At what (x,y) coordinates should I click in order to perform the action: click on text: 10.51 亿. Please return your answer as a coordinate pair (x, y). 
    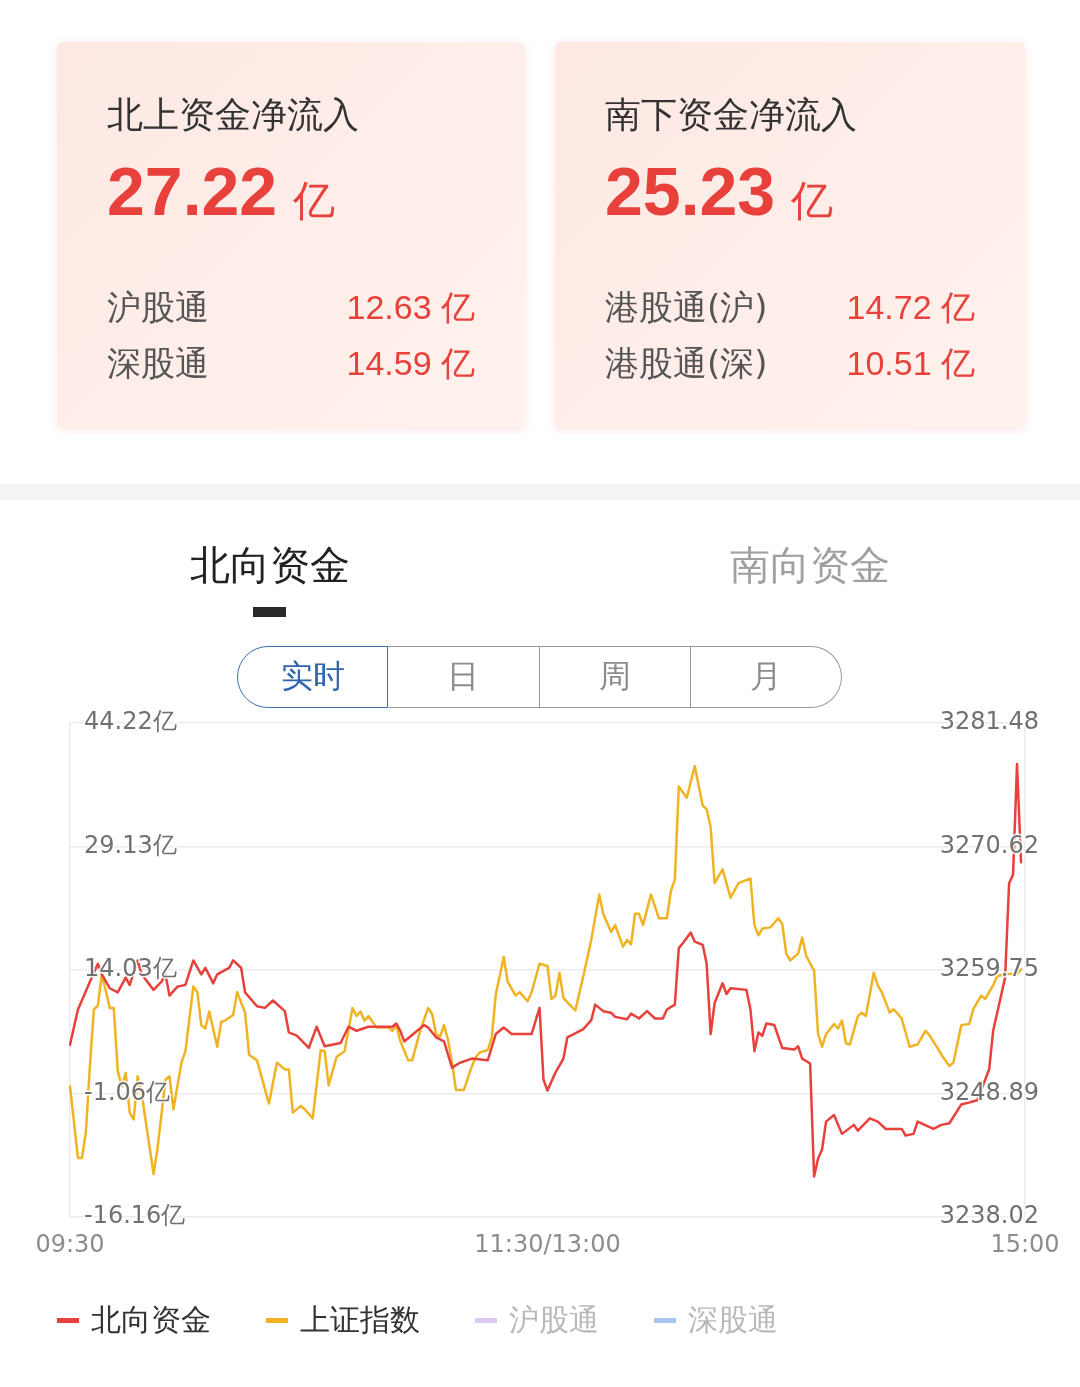
    Looking at the image, I should click on (910, 363).